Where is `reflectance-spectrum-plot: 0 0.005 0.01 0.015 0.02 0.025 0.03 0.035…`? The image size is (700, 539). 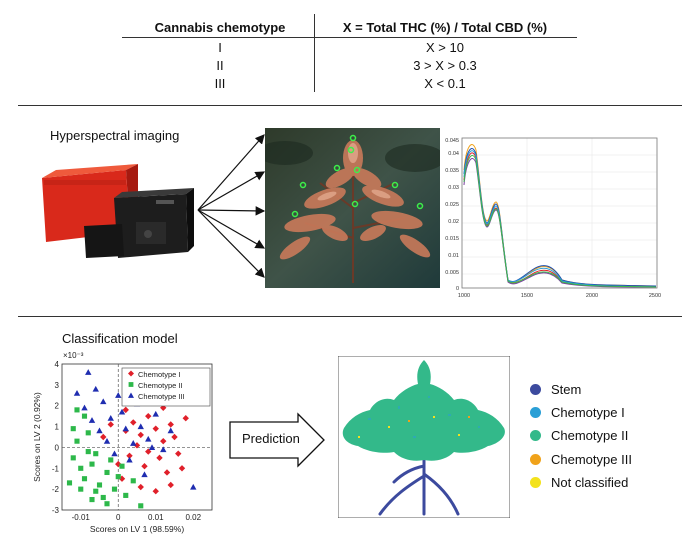 reflectance-spectrum-plot: 0 0.005 0.01 0.015 0.02 0.025 0.03 0.035… is located at coordinates (554, 216).